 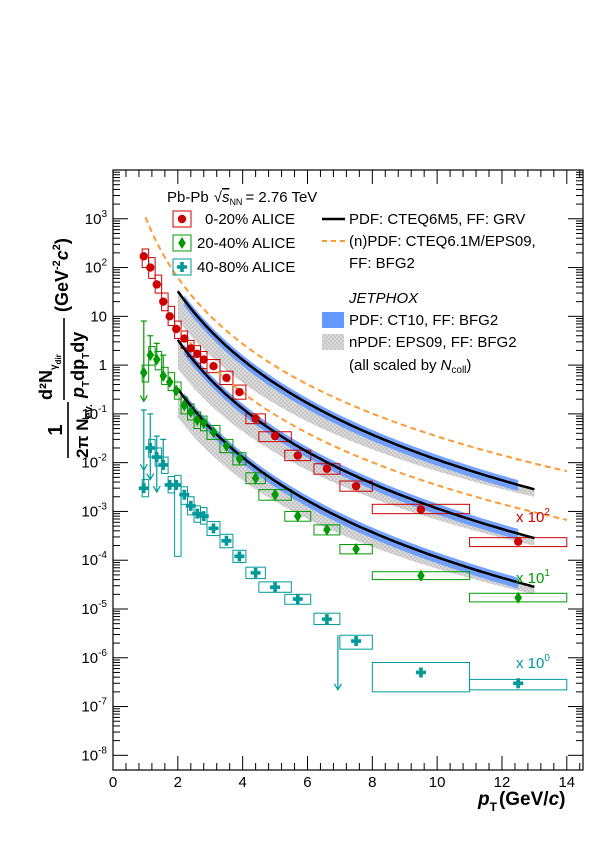 I want to click on y-tick-label: 10⁻⁶, so click(x=94, y=657).